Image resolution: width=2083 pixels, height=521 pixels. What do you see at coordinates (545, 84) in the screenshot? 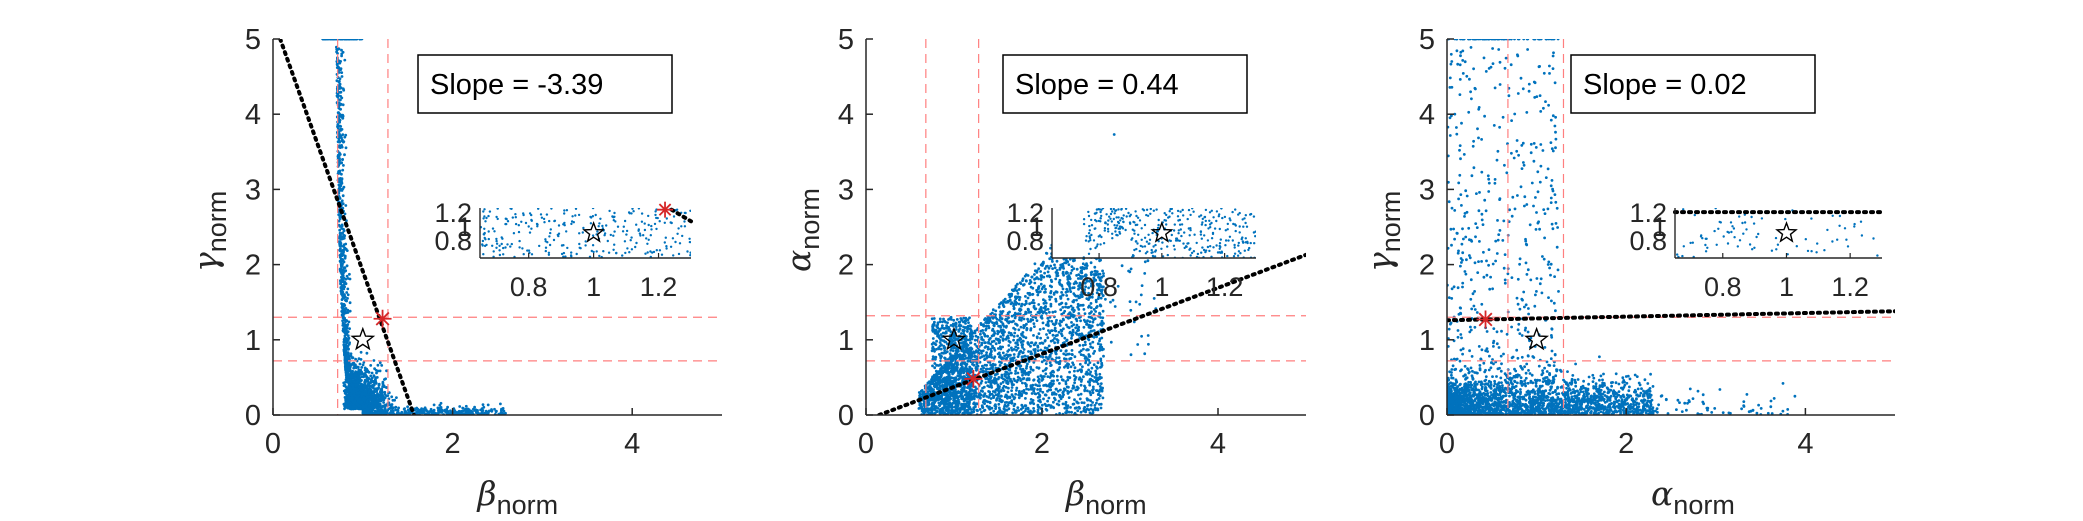
I see `slope-box` at bounding box center [545, 84].